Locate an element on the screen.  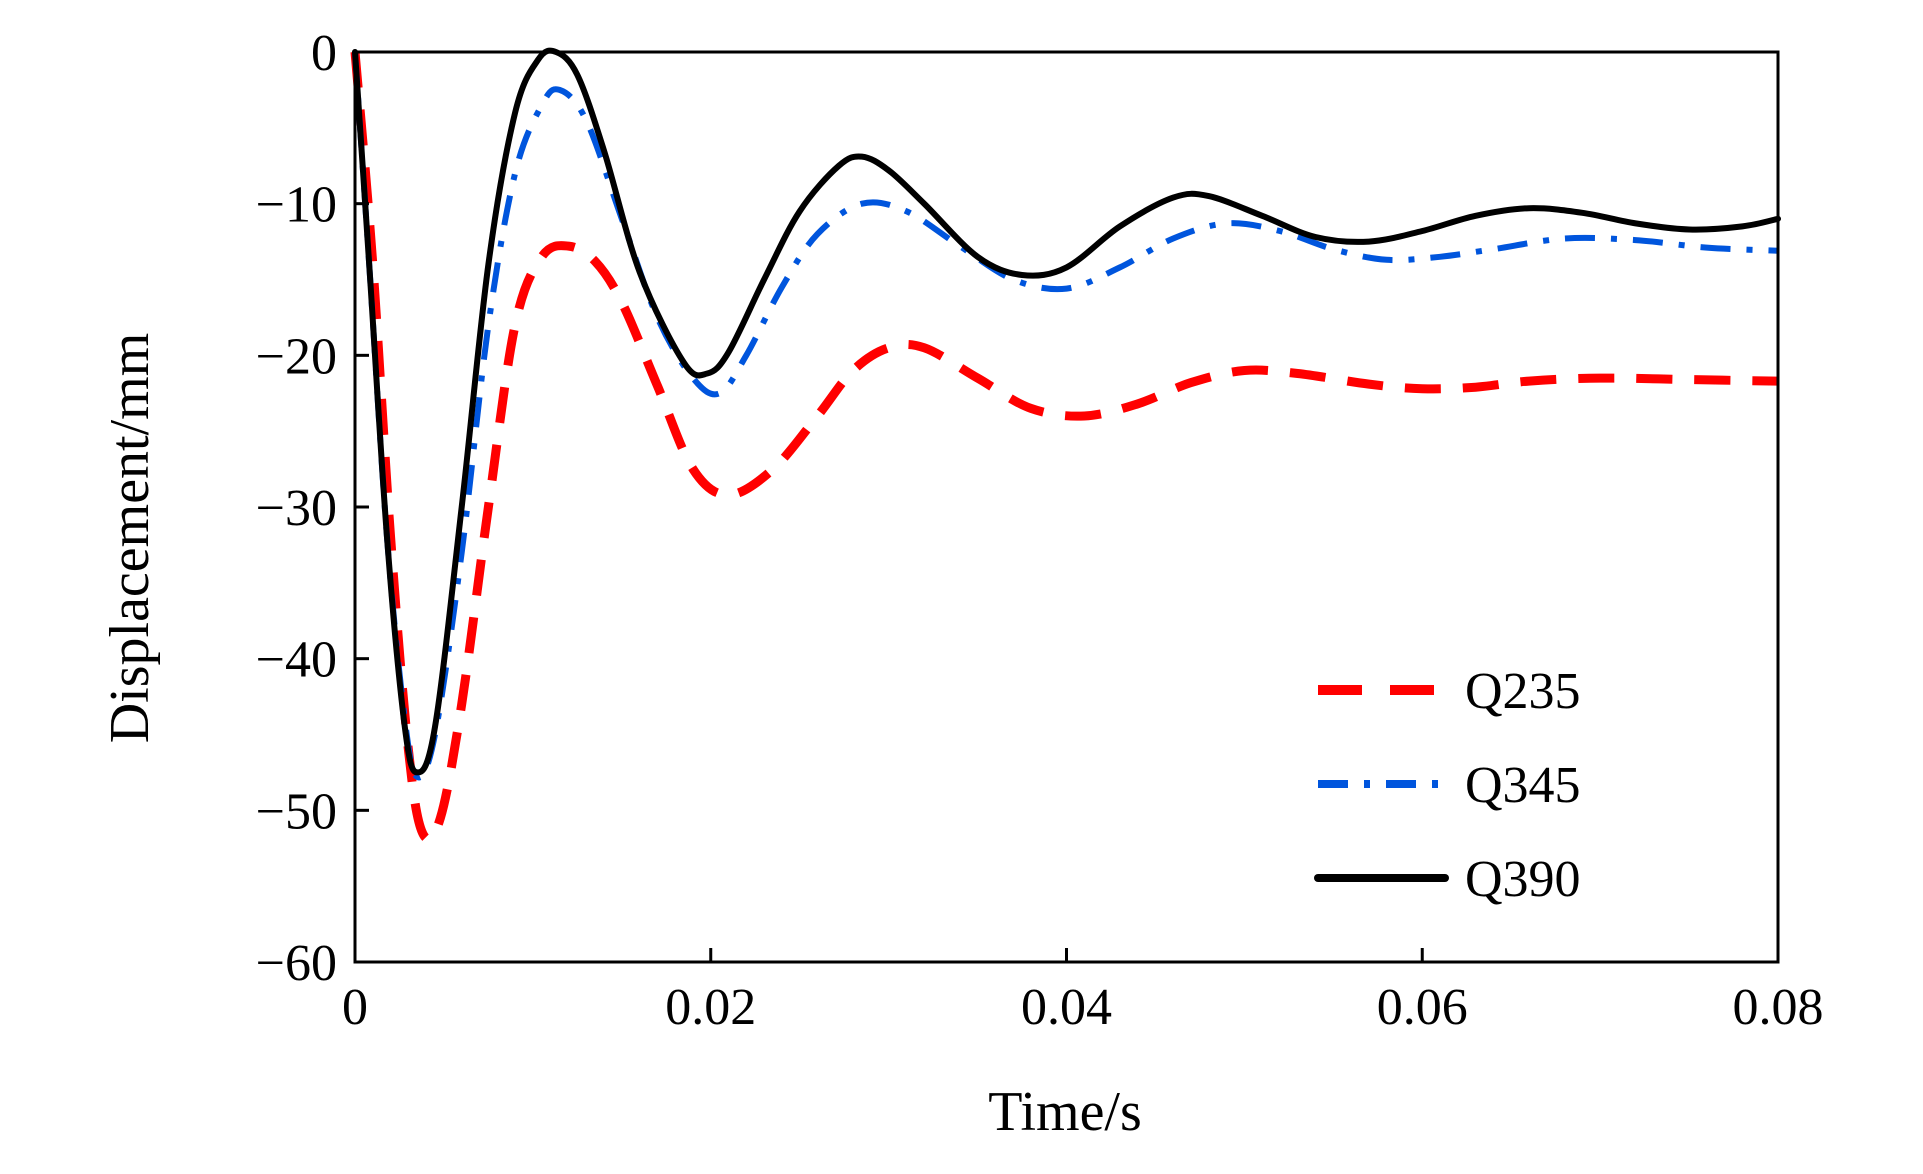
x-axis-title: Time/s is located at coordinates (1065, 1112).